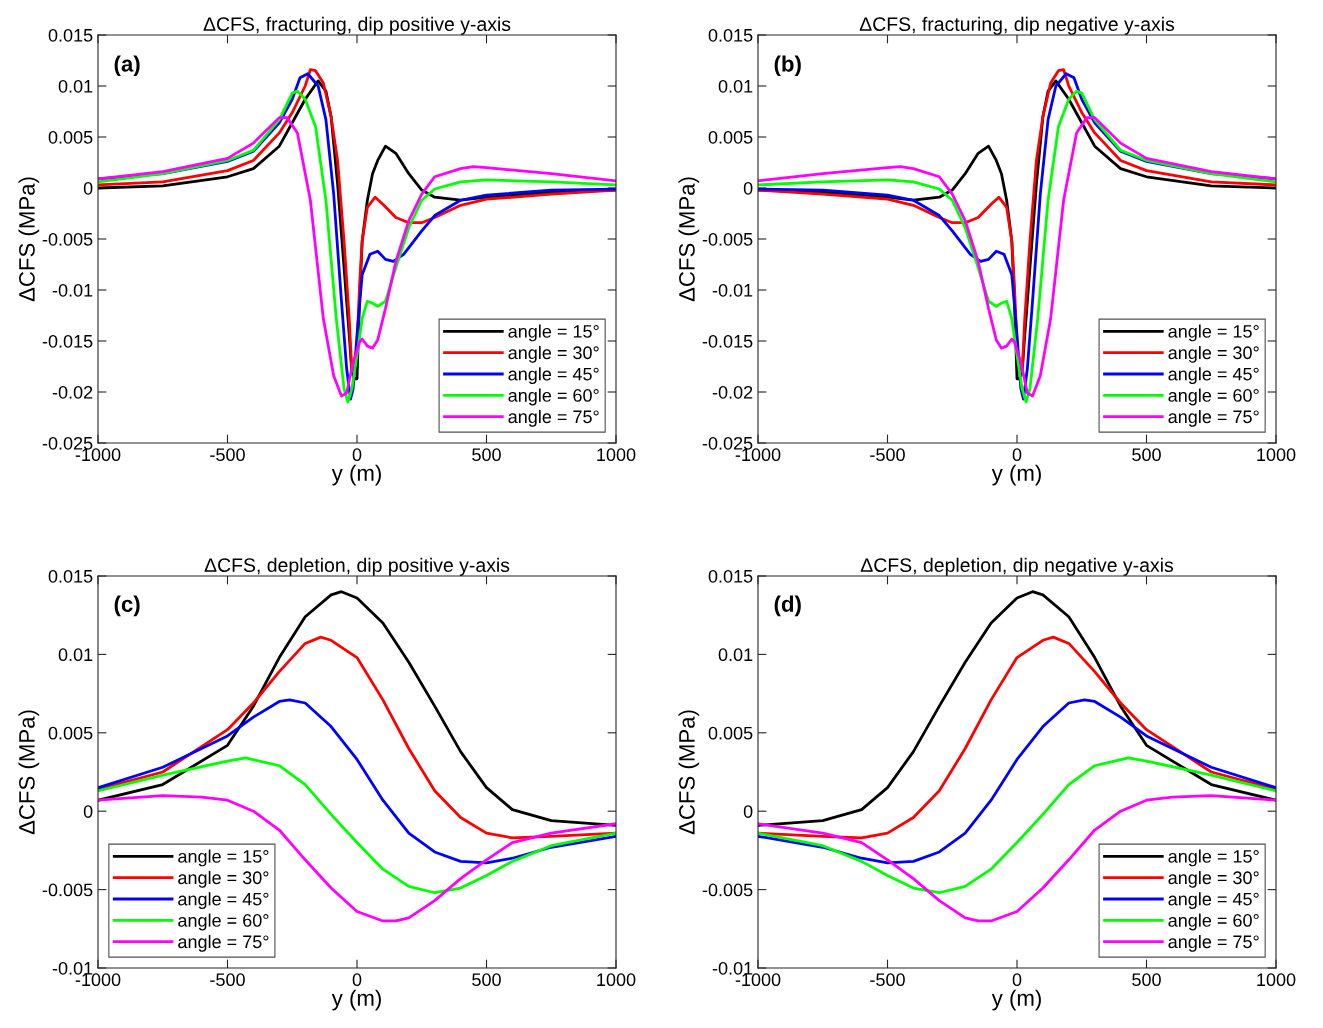 The image size is (1323, 1028). I want to click on annotation: (a), so click(127, 66).